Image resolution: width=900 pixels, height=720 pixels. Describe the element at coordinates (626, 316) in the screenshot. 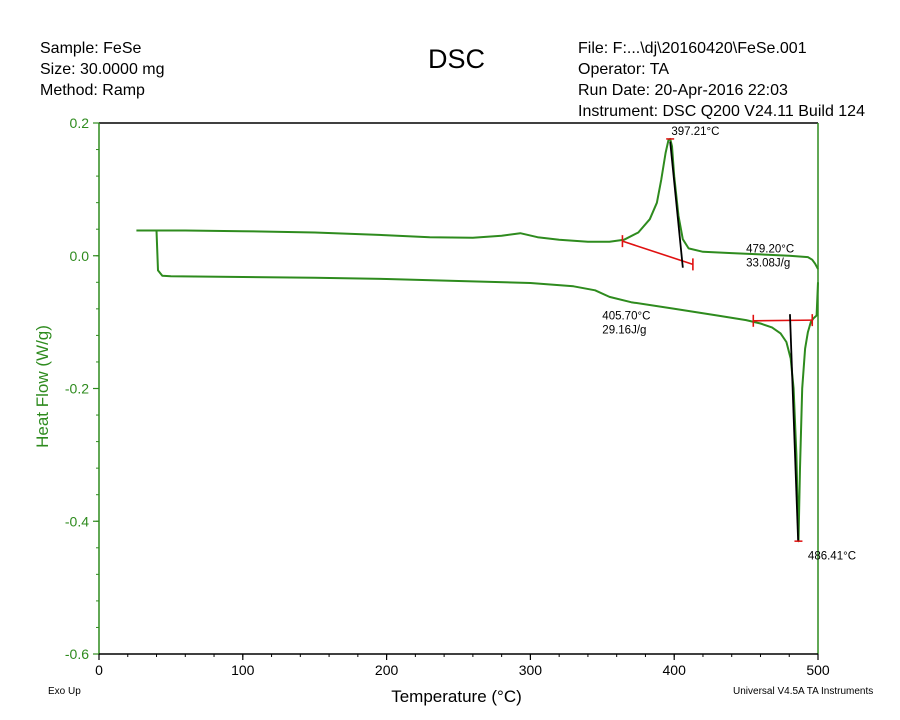

I see `annotation-label: 405.70°C` at that location.